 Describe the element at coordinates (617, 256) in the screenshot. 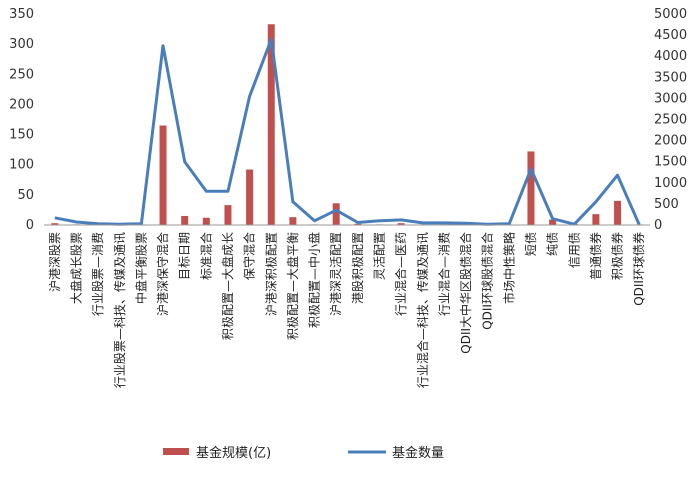

I see `category-label: 积极债券` at that location.